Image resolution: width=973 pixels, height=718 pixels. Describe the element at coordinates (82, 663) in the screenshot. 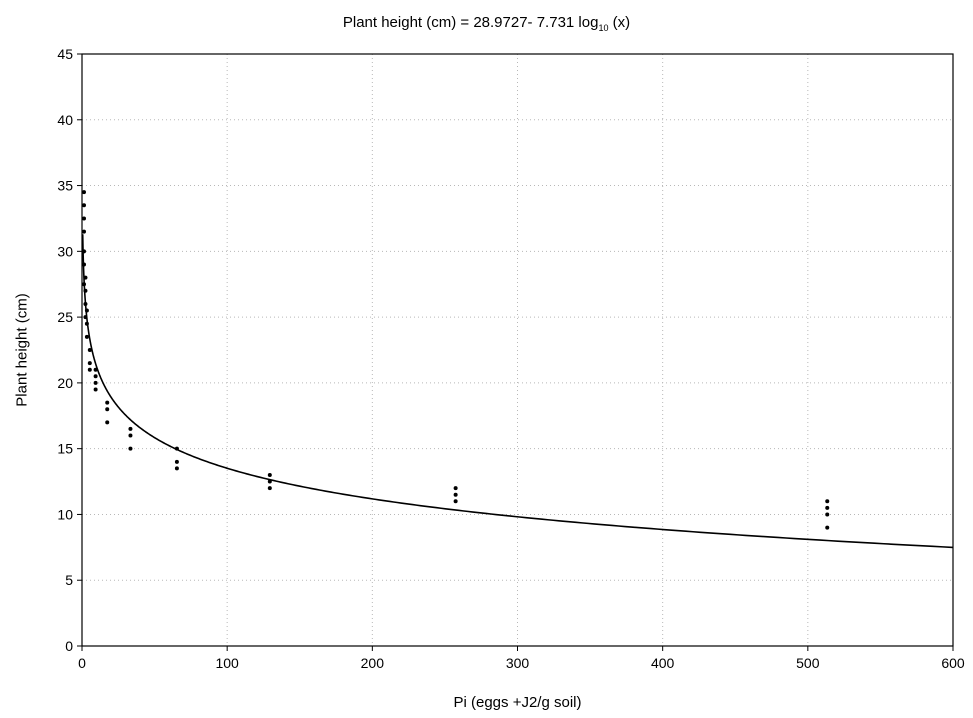

I see `x-tick-label: 0` at that location.